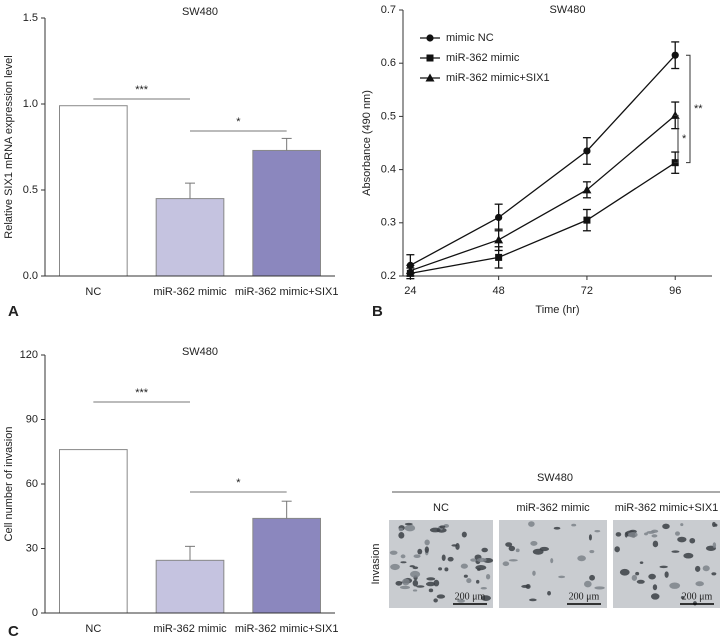 The image size is (721, 641). What do you see at coordinates (190, 629) in the screenshot?
I see `x-tick-label: miR-362 mimic` at bounding box center [190, 629].